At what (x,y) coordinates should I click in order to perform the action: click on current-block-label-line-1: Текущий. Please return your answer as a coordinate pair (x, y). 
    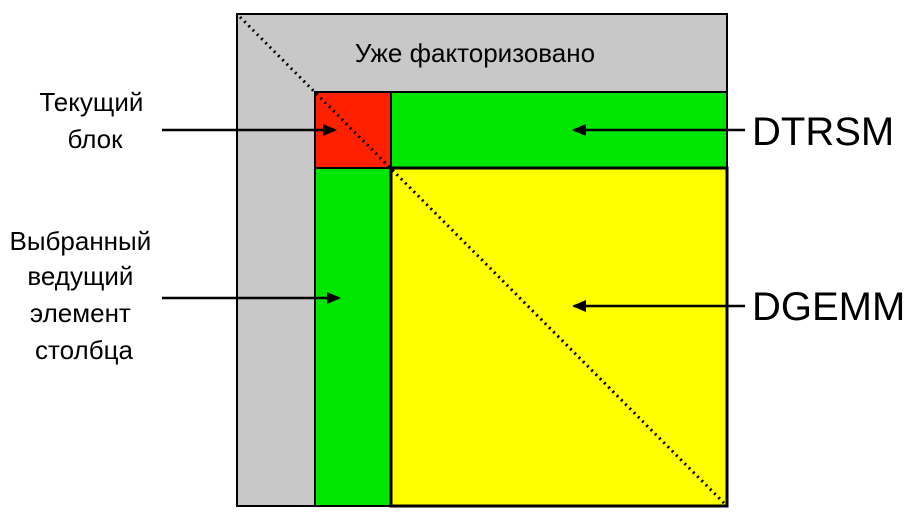
    Looking at the image, I should click on (91, 102).